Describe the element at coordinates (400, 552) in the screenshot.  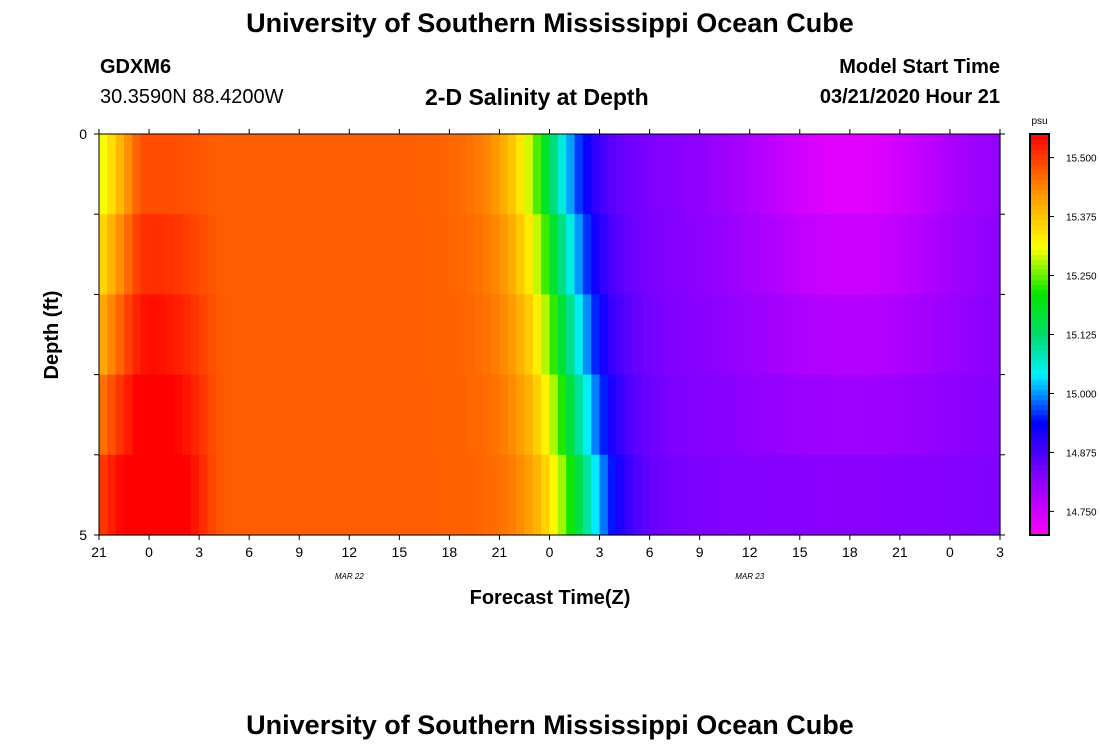
I see `x-tick-label: 15` at that location.